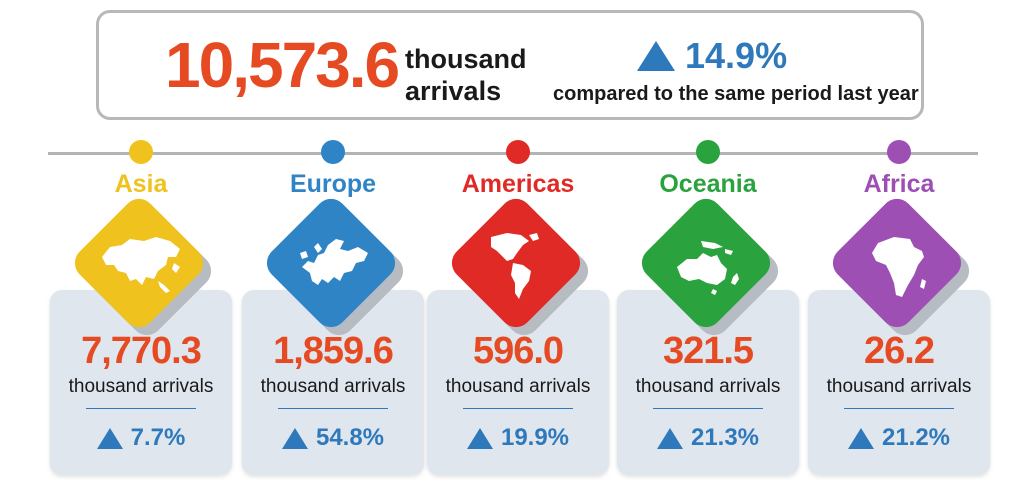 This screenshot has width=1011, height=491. I want to click on total-unit-line2: arrivals, so click(453, 91).